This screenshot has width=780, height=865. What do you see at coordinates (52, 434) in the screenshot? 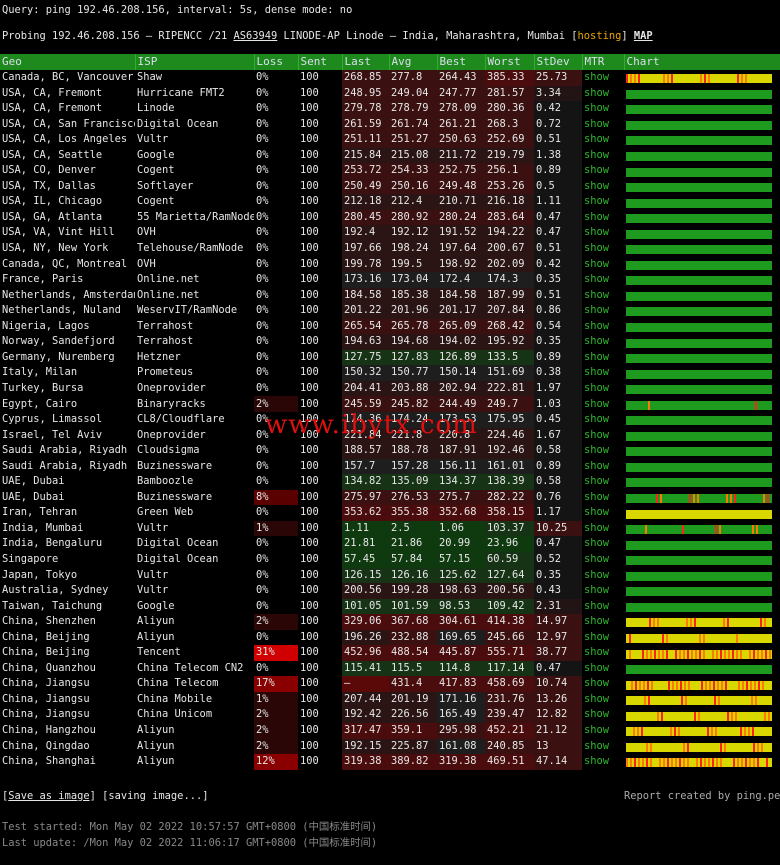
I see `cell-geo: Israel, Tel Aviv` at bounding box center [52, 434].